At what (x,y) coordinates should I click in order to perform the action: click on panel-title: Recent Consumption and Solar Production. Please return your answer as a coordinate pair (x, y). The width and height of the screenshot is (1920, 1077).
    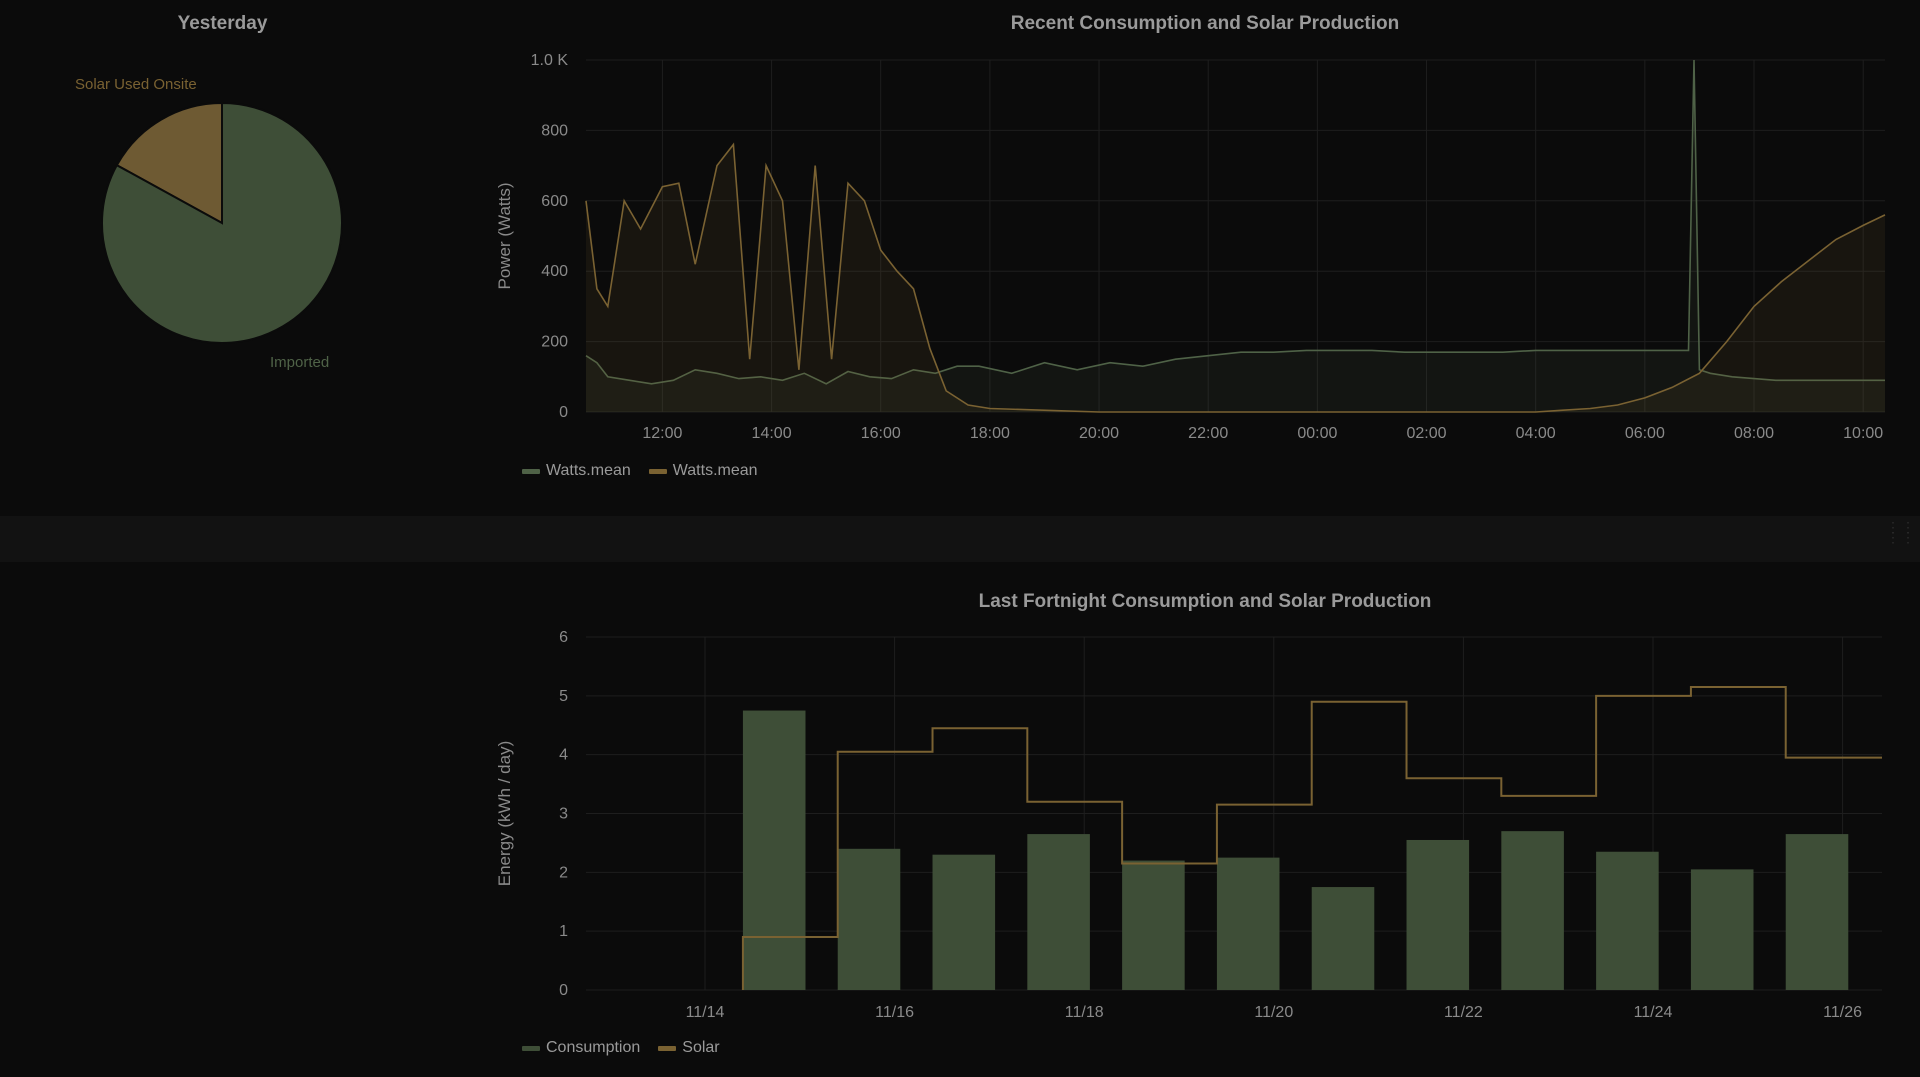
    Looking at the image, I should click on (1205, 23).